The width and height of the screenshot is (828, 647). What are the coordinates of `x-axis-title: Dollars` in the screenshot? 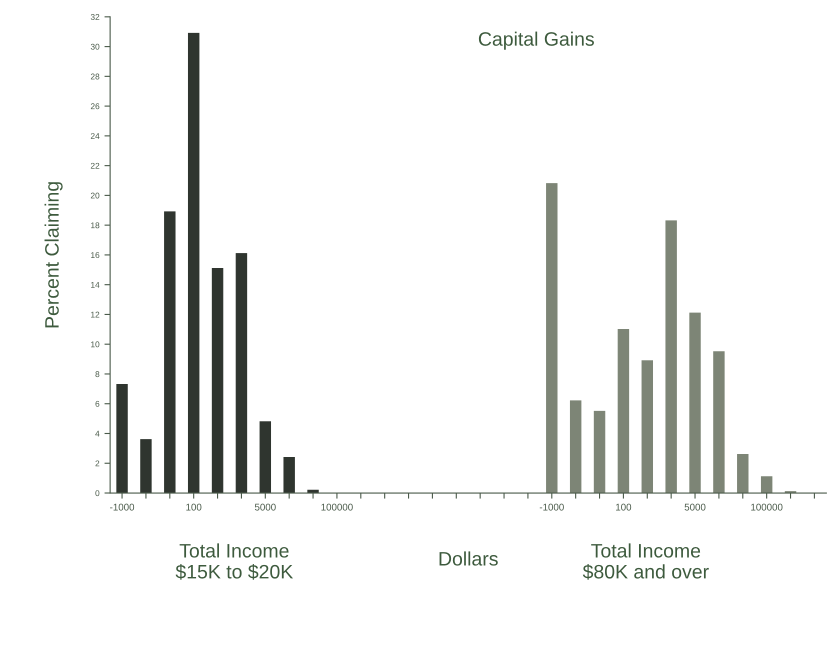 It's located at (469, 558).